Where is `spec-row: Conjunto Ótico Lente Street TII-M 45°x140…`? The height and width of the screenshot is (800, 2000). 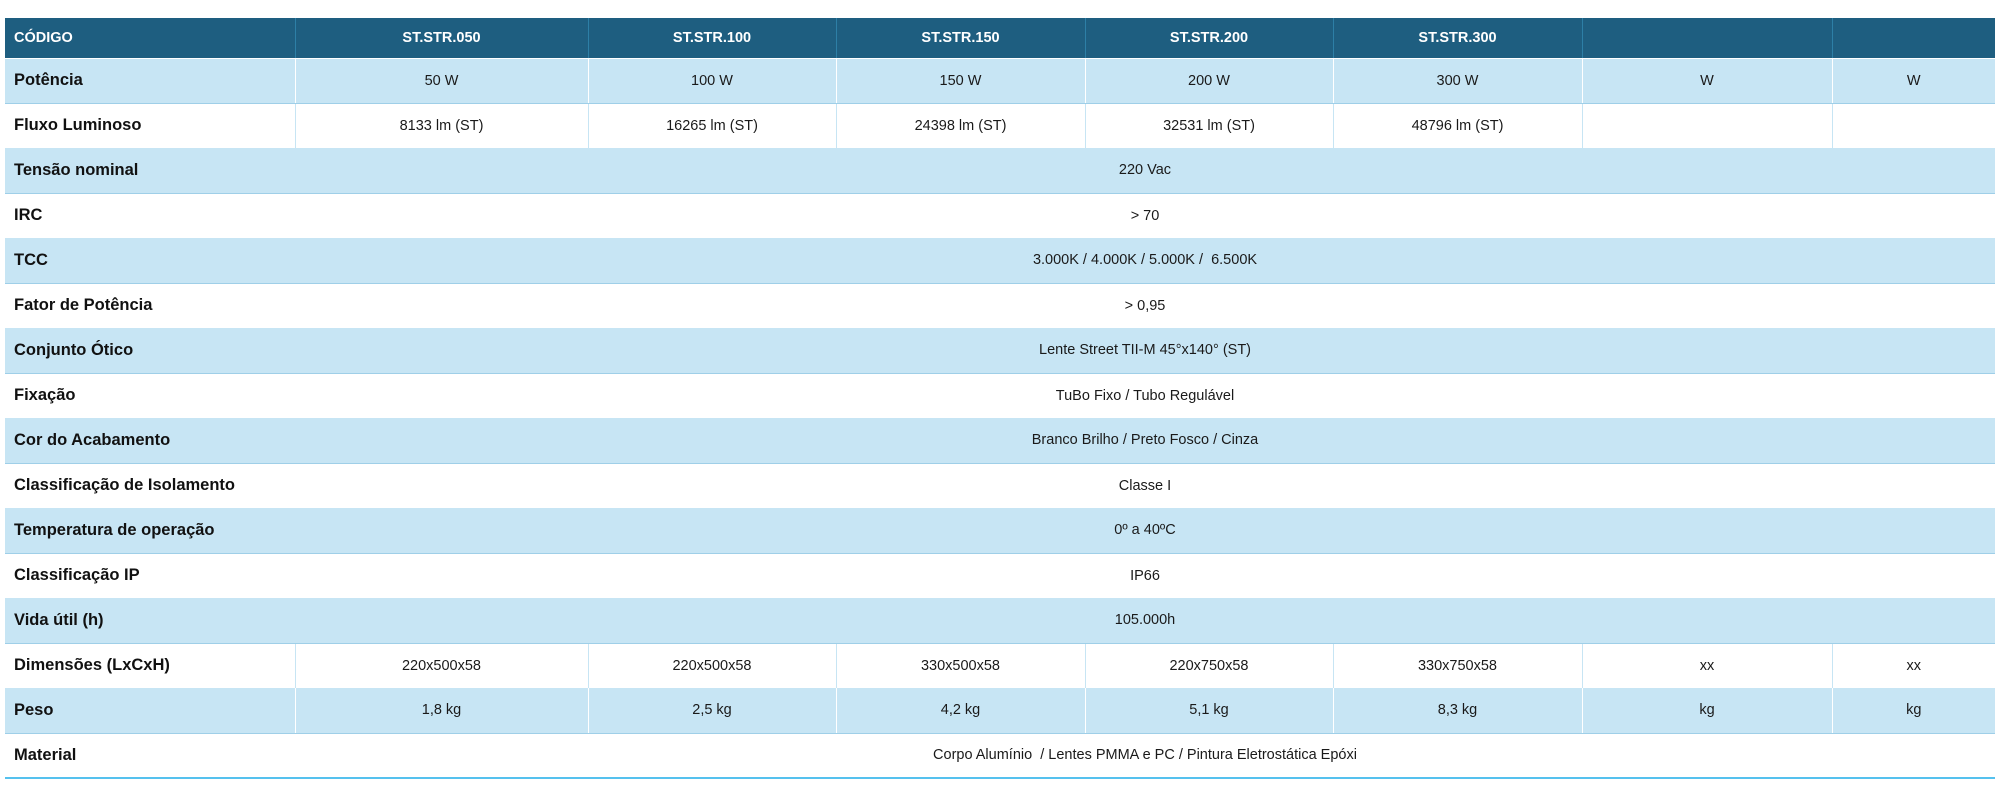
spec-row: Conjunto Ótico Lente Street TII-M 45°x140… is located at coordinates (1000, 351).